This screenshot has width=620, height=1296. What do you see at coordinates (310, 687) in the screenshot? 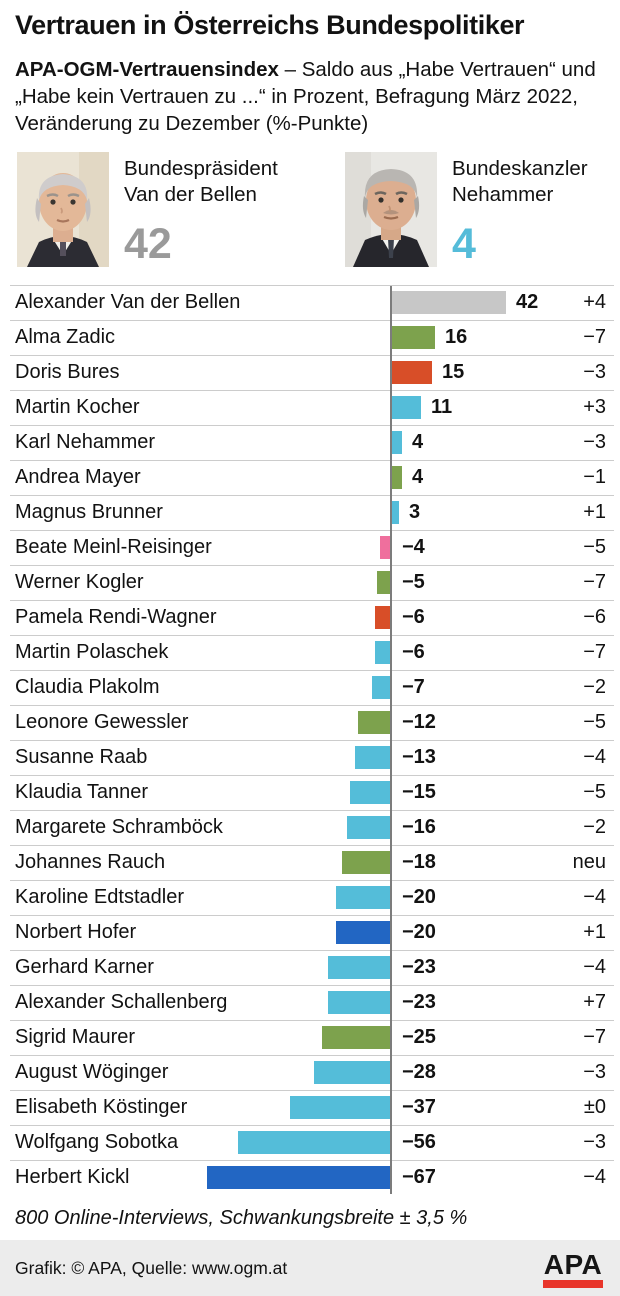
I see `chart-row: Claudia Plakolm −7 −2` at bounding box center [310, 687].